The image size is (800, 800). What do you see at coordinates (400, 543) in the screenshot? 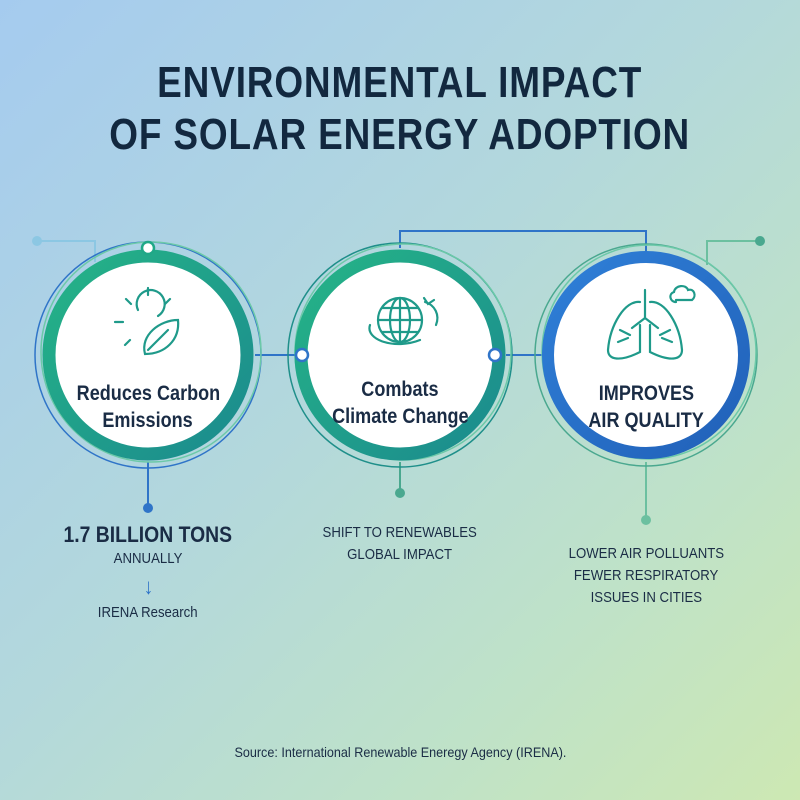
I see `card-2-details: SHIFT TO RENEWABLES GLOBAL IMPACT` at bounding box center [400, 543].